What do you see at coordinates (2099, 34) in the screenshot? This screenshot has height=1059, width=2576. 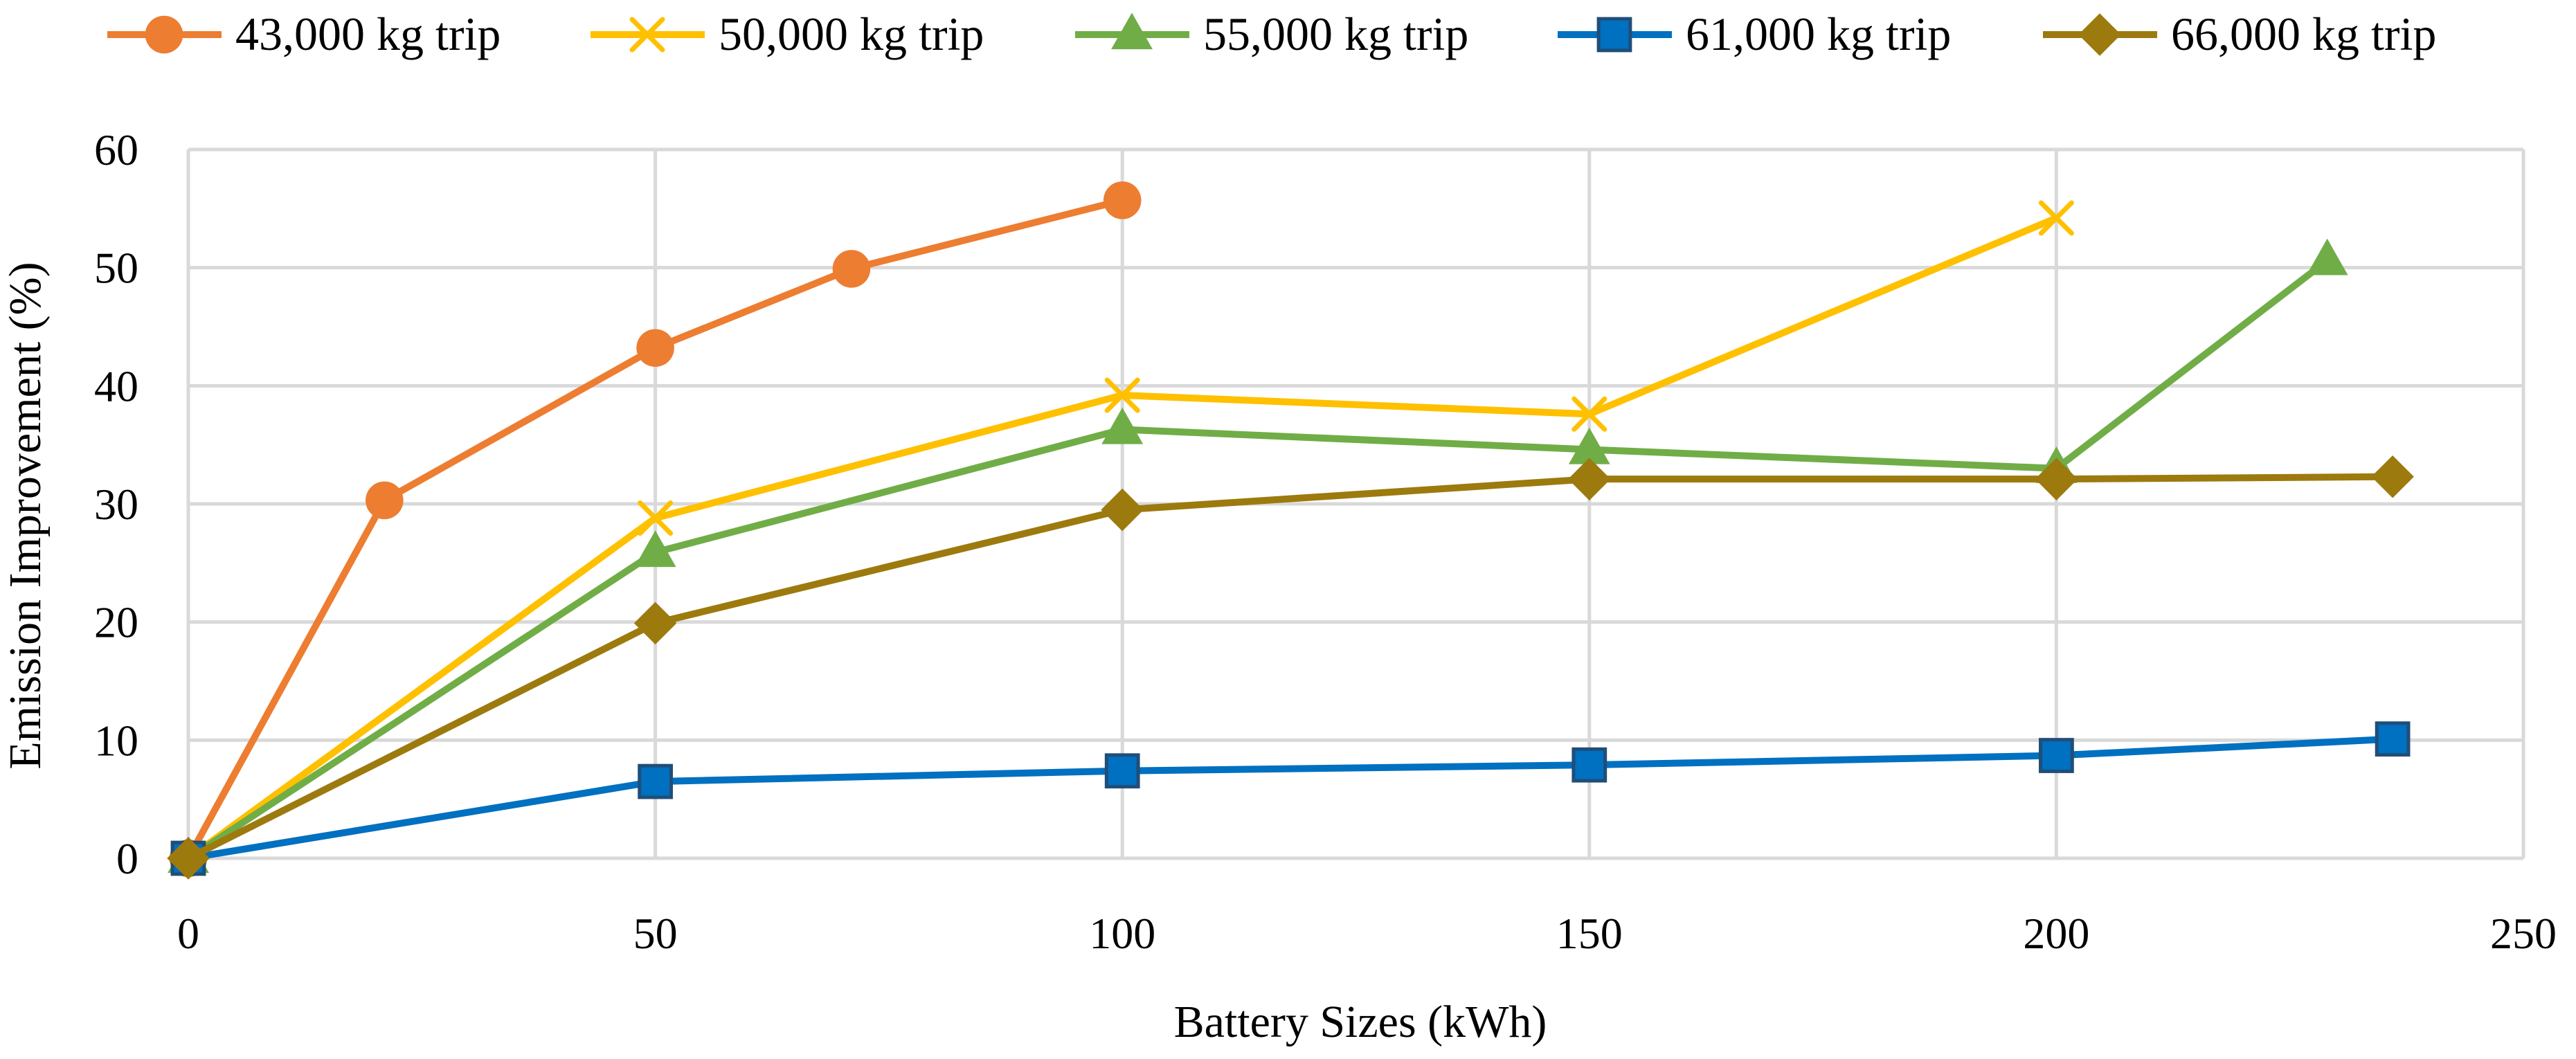 I see `legend-marker-66-000-kg-trip` at bounding box center [2099, 34].